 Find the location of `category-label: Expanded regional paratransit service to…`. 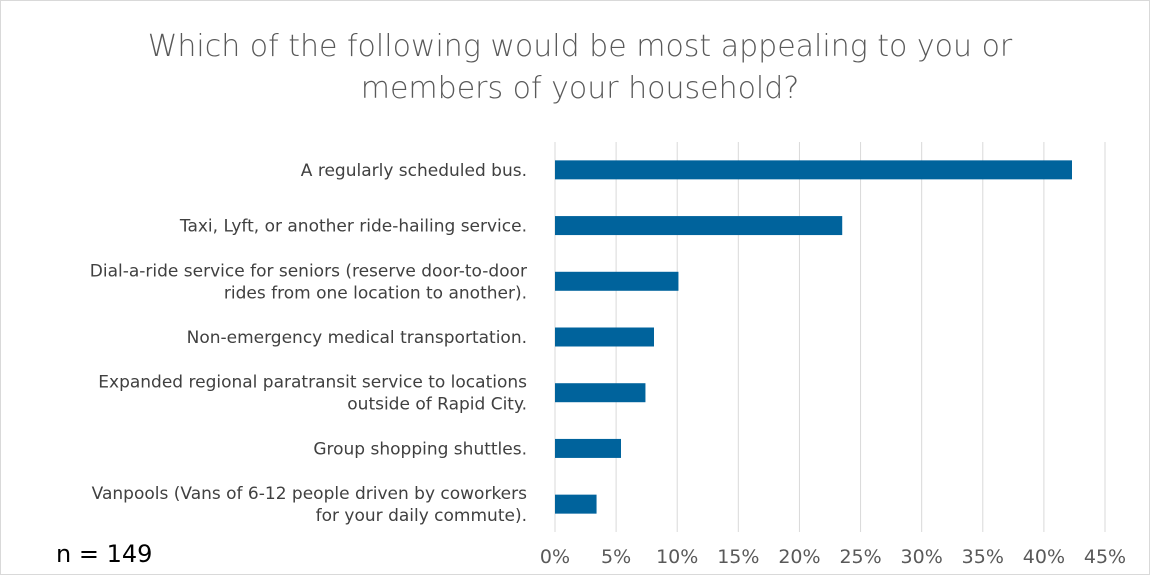

category-label: Expanded regional paratransit service to… is located at coordinates (312, 383).